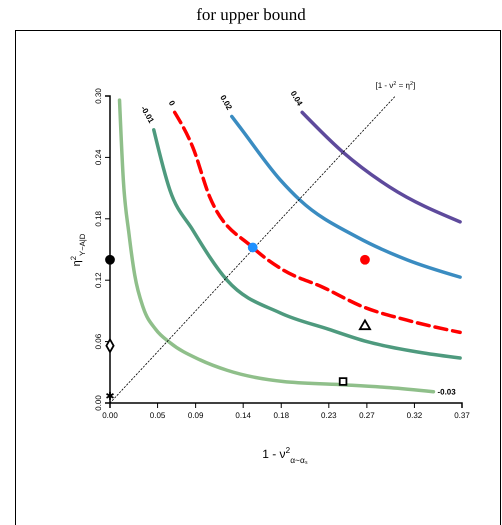 This screenshot has width=502, height=525. What do you see at coordinates (158, 415) in the screenshot?
I see `x-tick-label: 0.05` at bounding box center [158, 415].